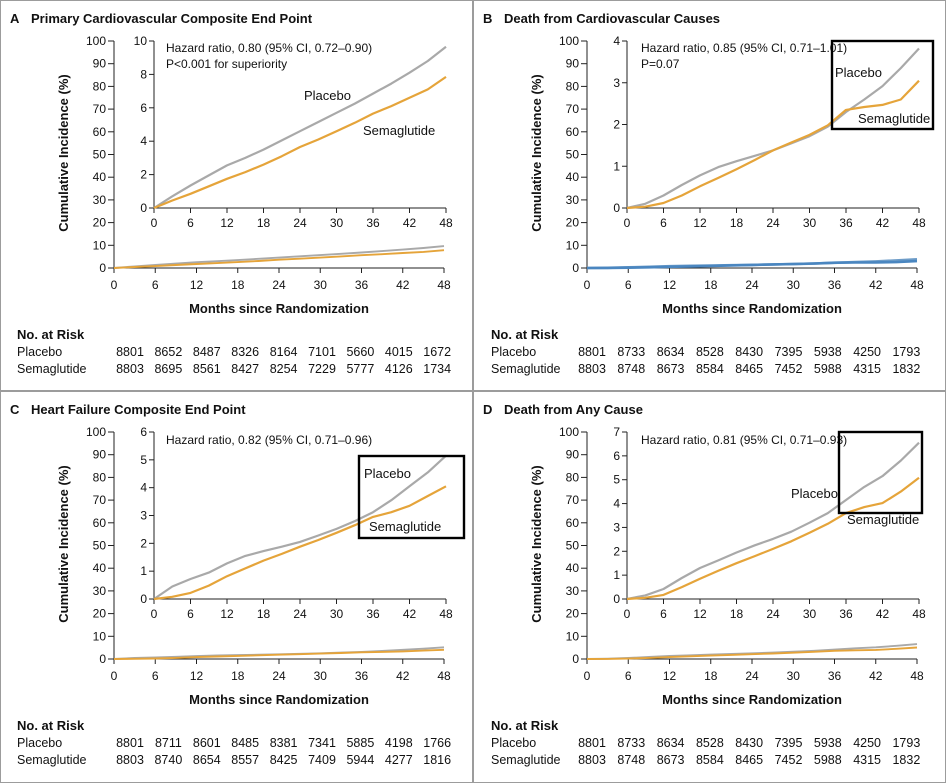  I want to click on risk-row-label: Placebo, so click(39, 352).